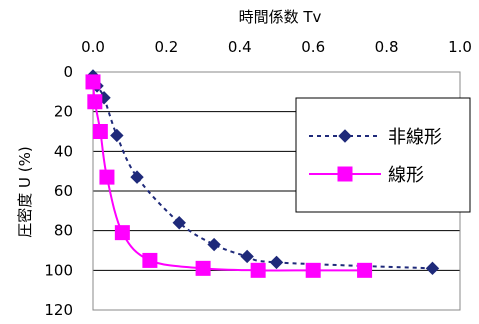 The image size is (479, 324). What do you see at coordinates (68, 72) in the screenshot?
I see `y-tick-label: 0` at bounding box center [68, 72].